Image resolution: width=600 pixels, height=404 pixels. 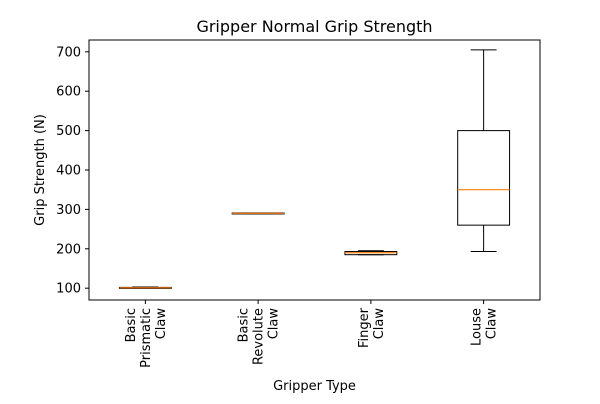 What do you see at coordinates (40, 170) in the screenshot?
I see `y-axis-label: Grip Strength (N)` at bounding box center [40, 170].